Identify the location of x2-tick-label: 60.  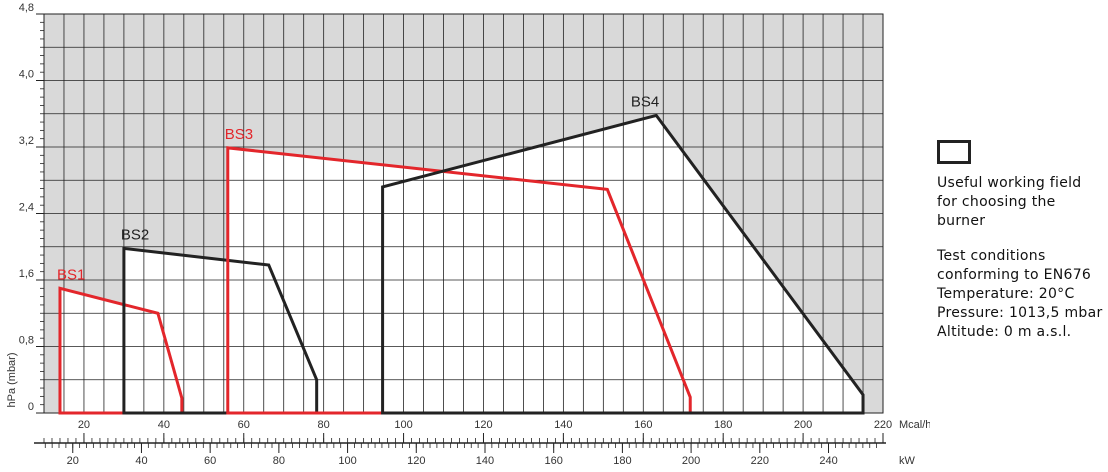
(210, 461).